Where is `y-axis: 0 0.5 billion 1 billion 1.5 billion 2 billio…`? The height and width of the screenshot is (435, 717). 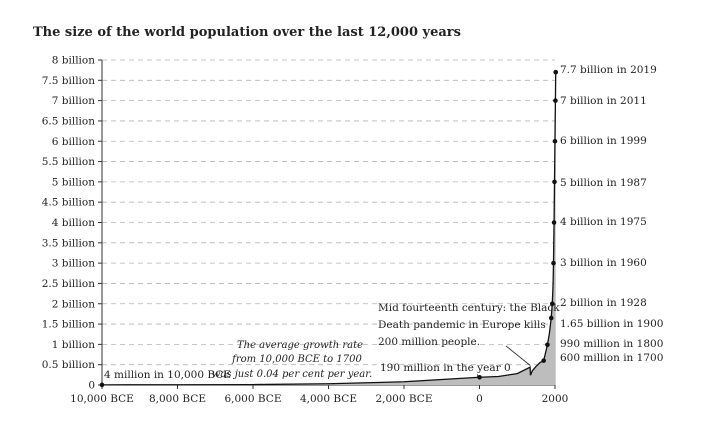 y-axis: 0 0.5 billion 1 billion 1.5 billion 2 billio… is located at coordinates (72, 223).